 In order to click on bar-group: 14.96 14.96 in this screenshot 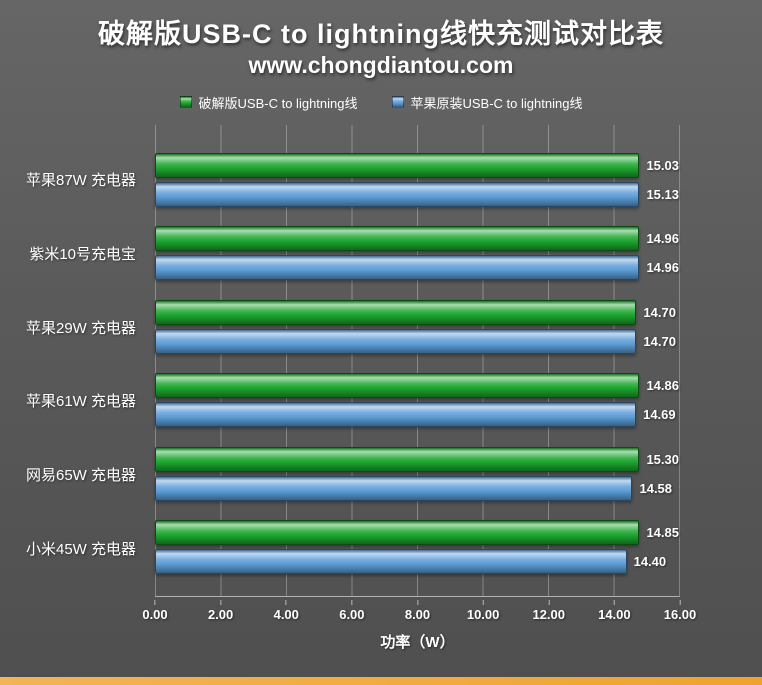, I will do `click(417, 254)`.